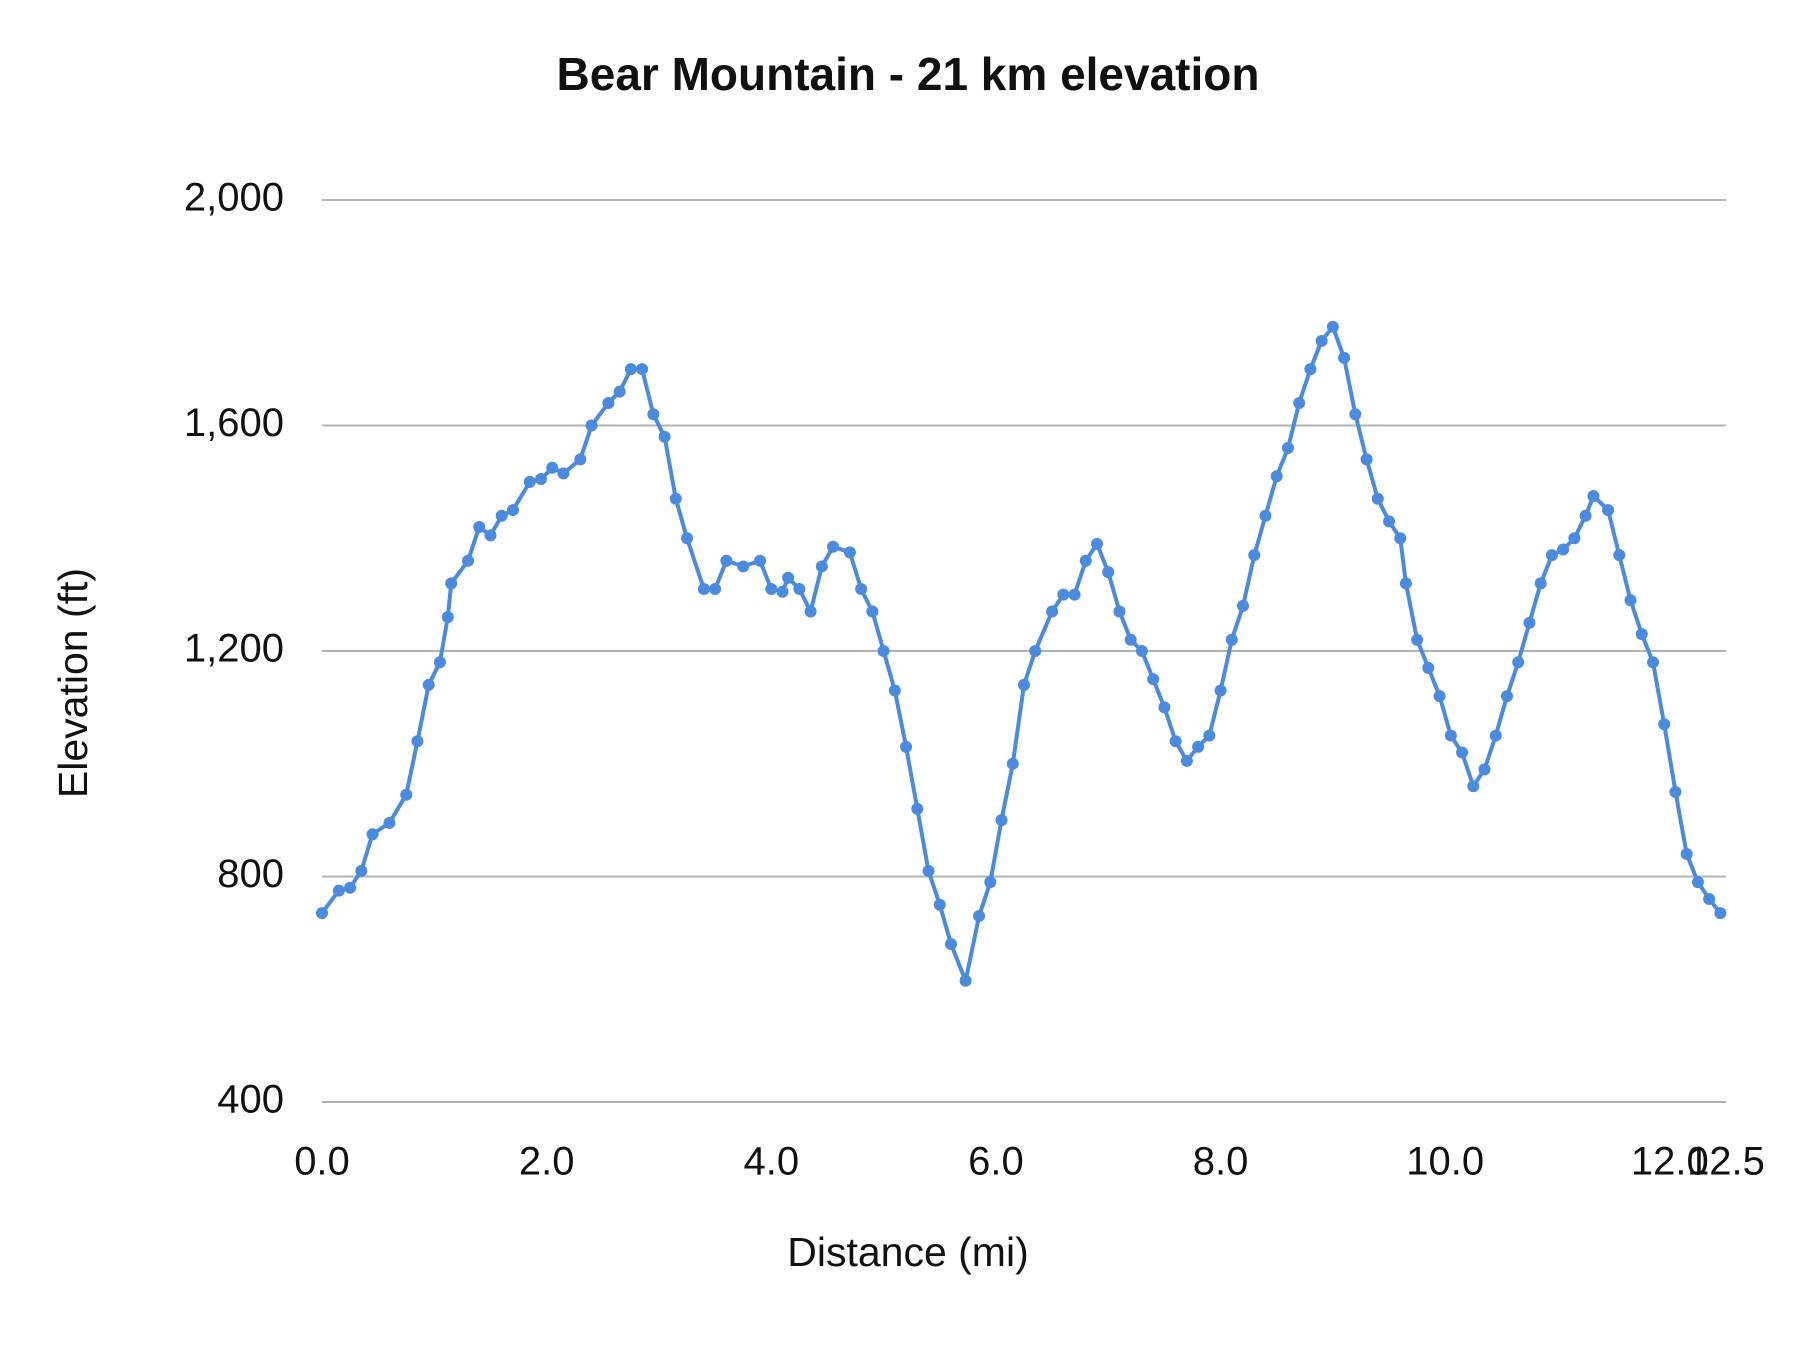 This screenshot has width=1800, height=1355. What do you see at coordinates (322, 1162) in the screenshot?
I see `x-tick-label: 0.0` at bounding box center [322, 1162].